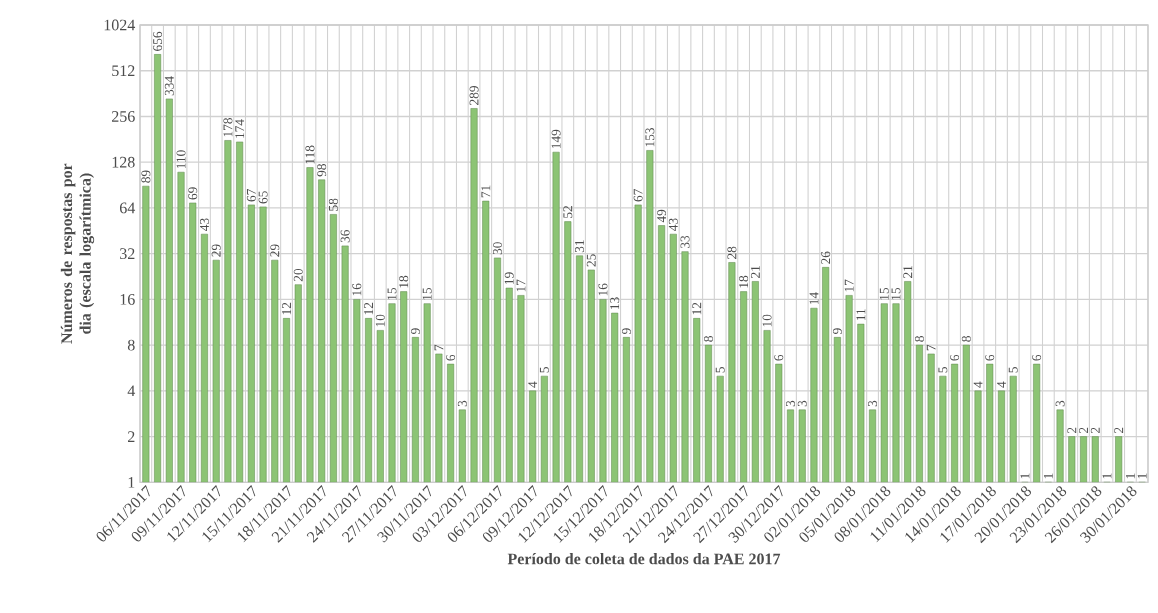  Describe the element at coordinates (556, 139) in the screenshot. I see `data-label: 149` at that location.